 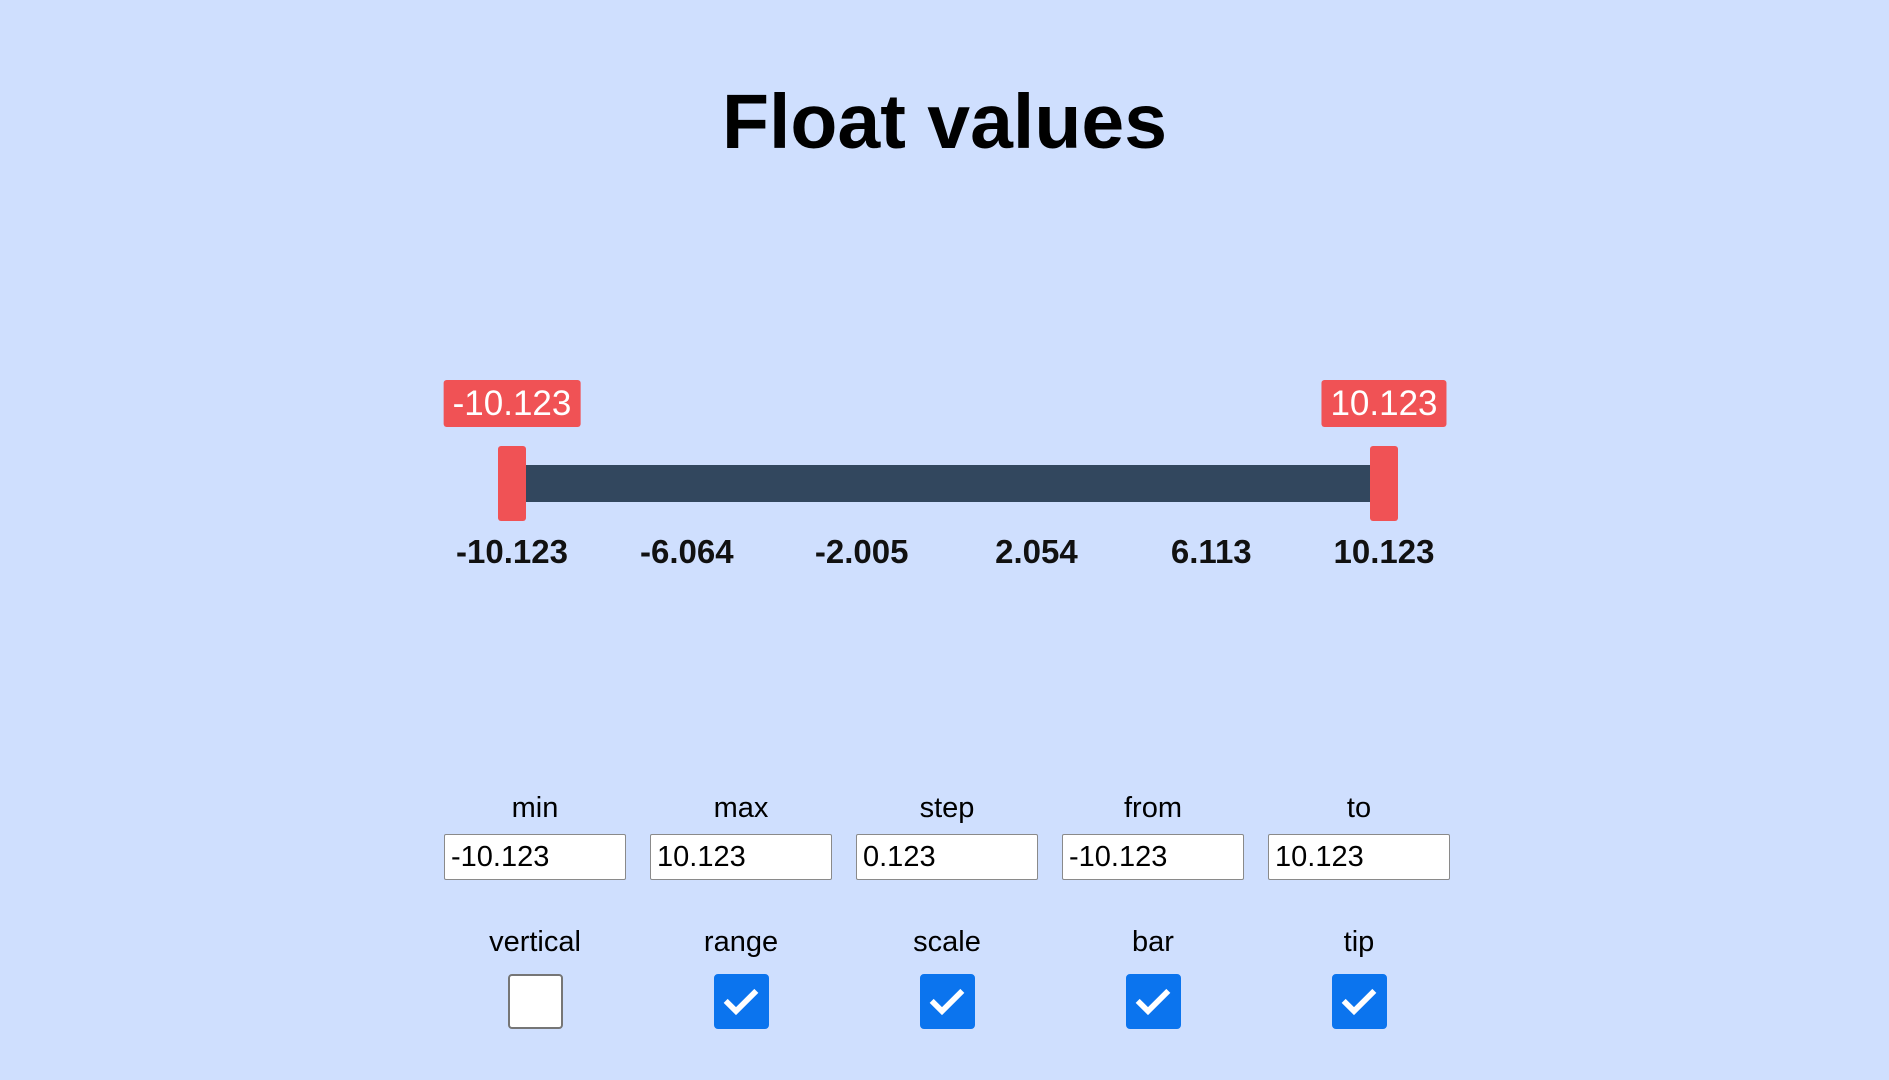 What do you see at coordinates (1211, 551) in the screenshot?
I see `scale-label: 6.113` at bounding box center [1211, 551].